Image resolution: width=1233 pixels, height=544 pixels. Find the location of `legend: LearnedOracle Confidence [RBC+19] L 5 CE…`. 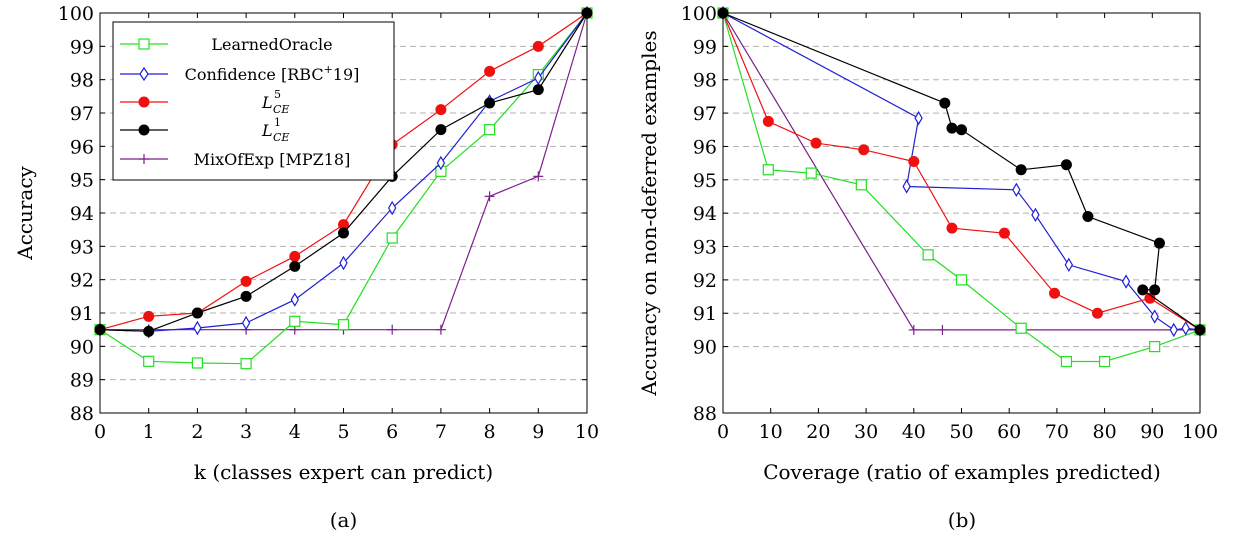

legend: LearnedOracle Confidence [RBC+19] L 5 CE… is located at coordinates (253, 101).